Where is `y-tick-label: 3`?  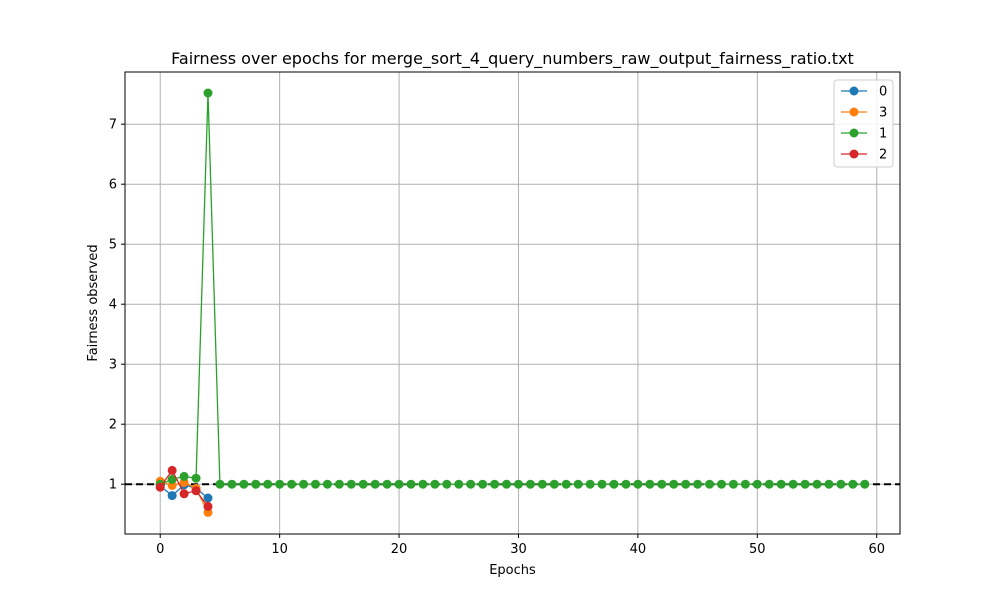
y-tick-label: 3 is located at coordinates (113, 365).